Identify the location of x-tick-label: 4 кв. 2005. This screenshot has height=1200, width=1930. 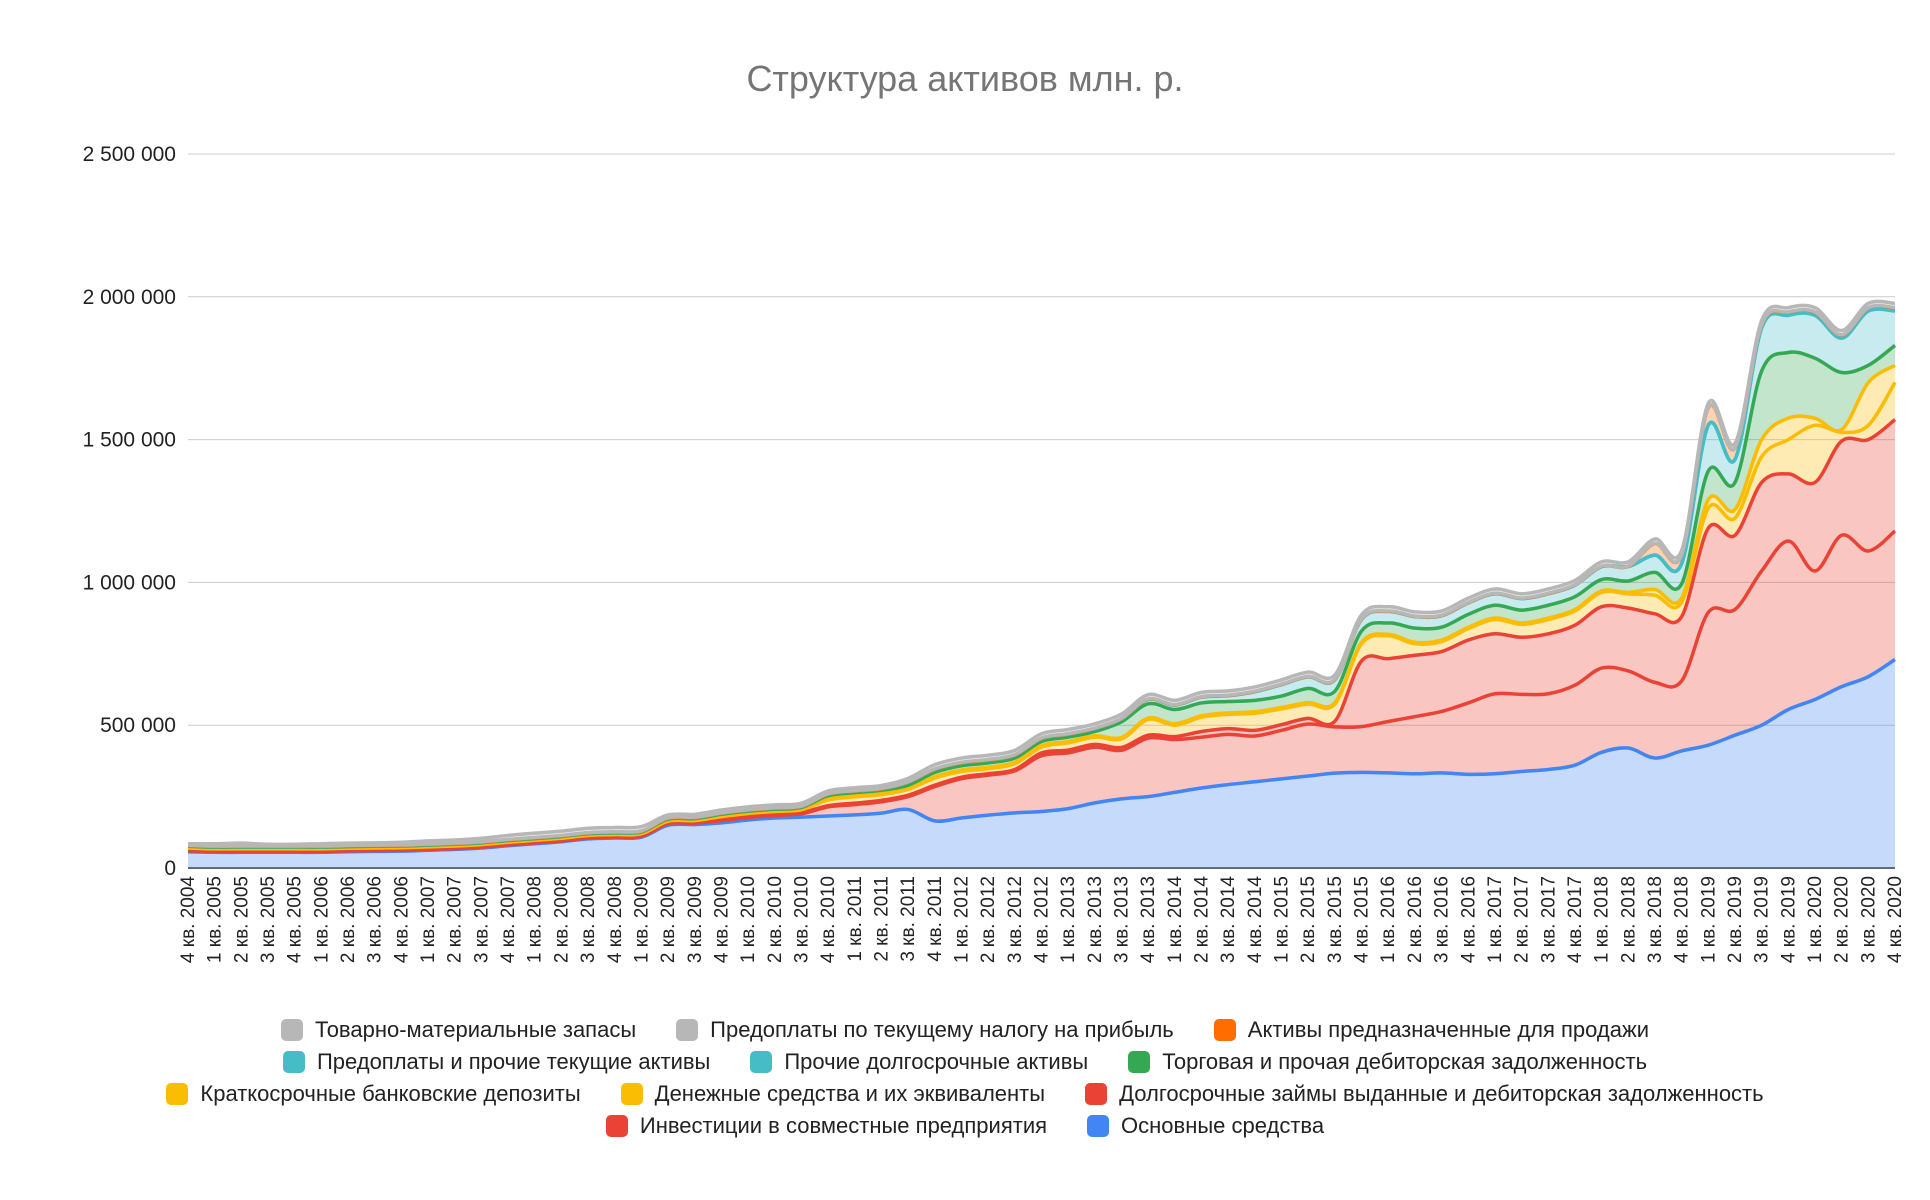
(295, 919).